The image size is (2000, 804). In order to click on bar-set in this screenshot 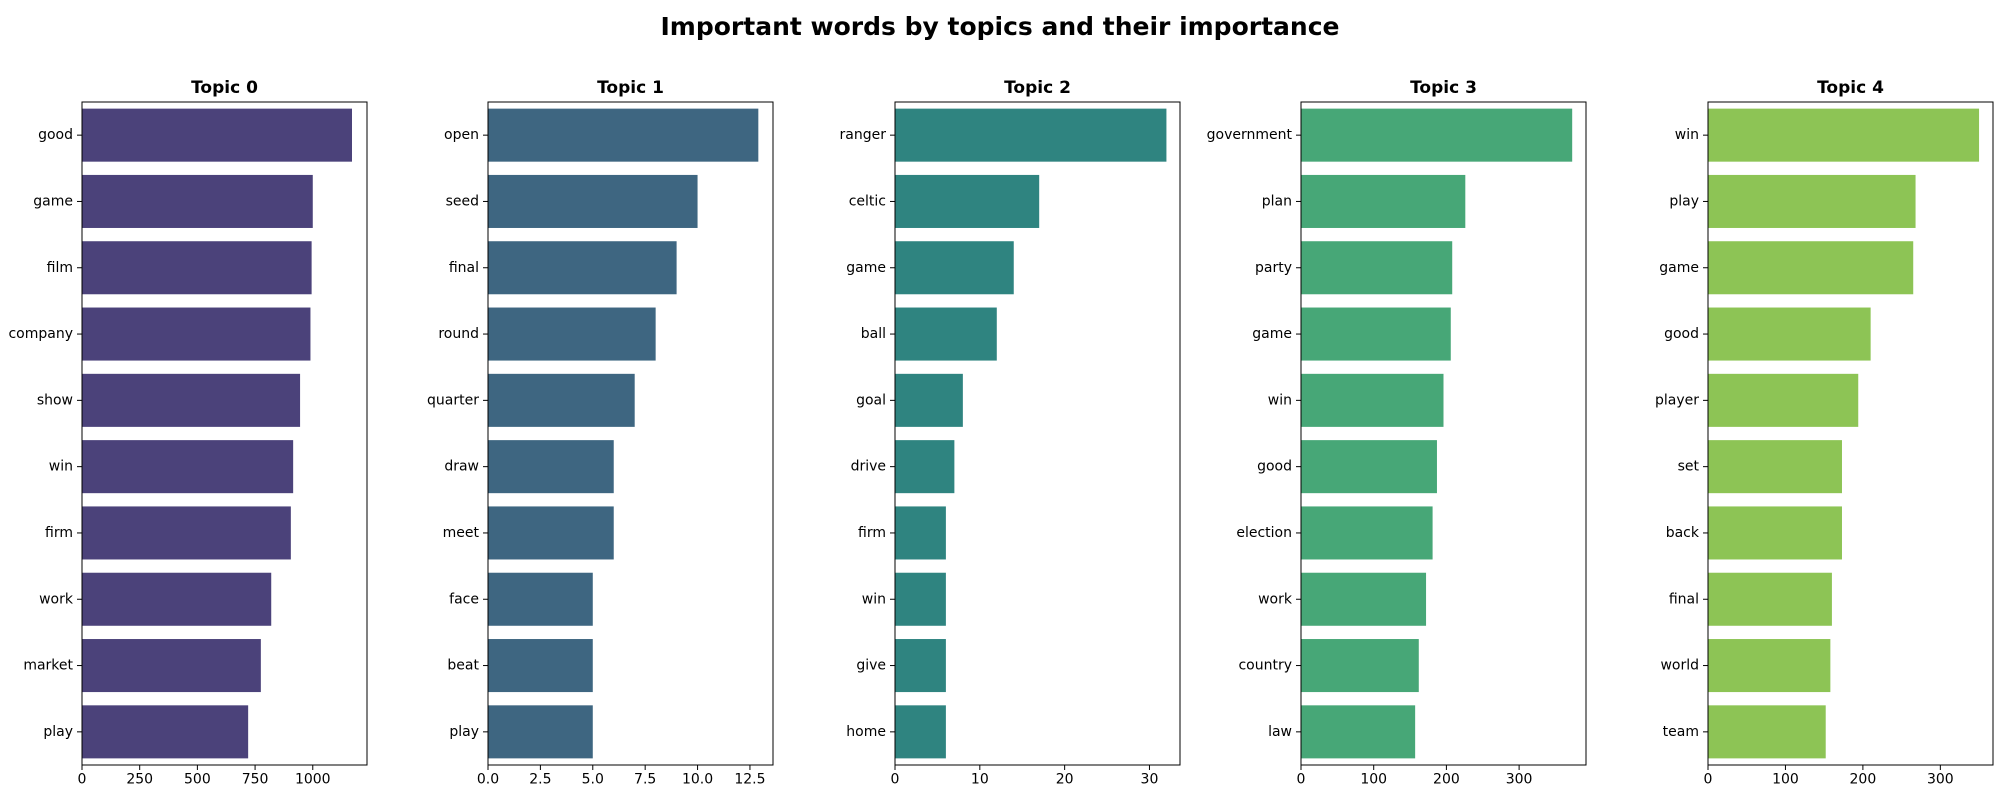, I will do `click(1775, 467)`.